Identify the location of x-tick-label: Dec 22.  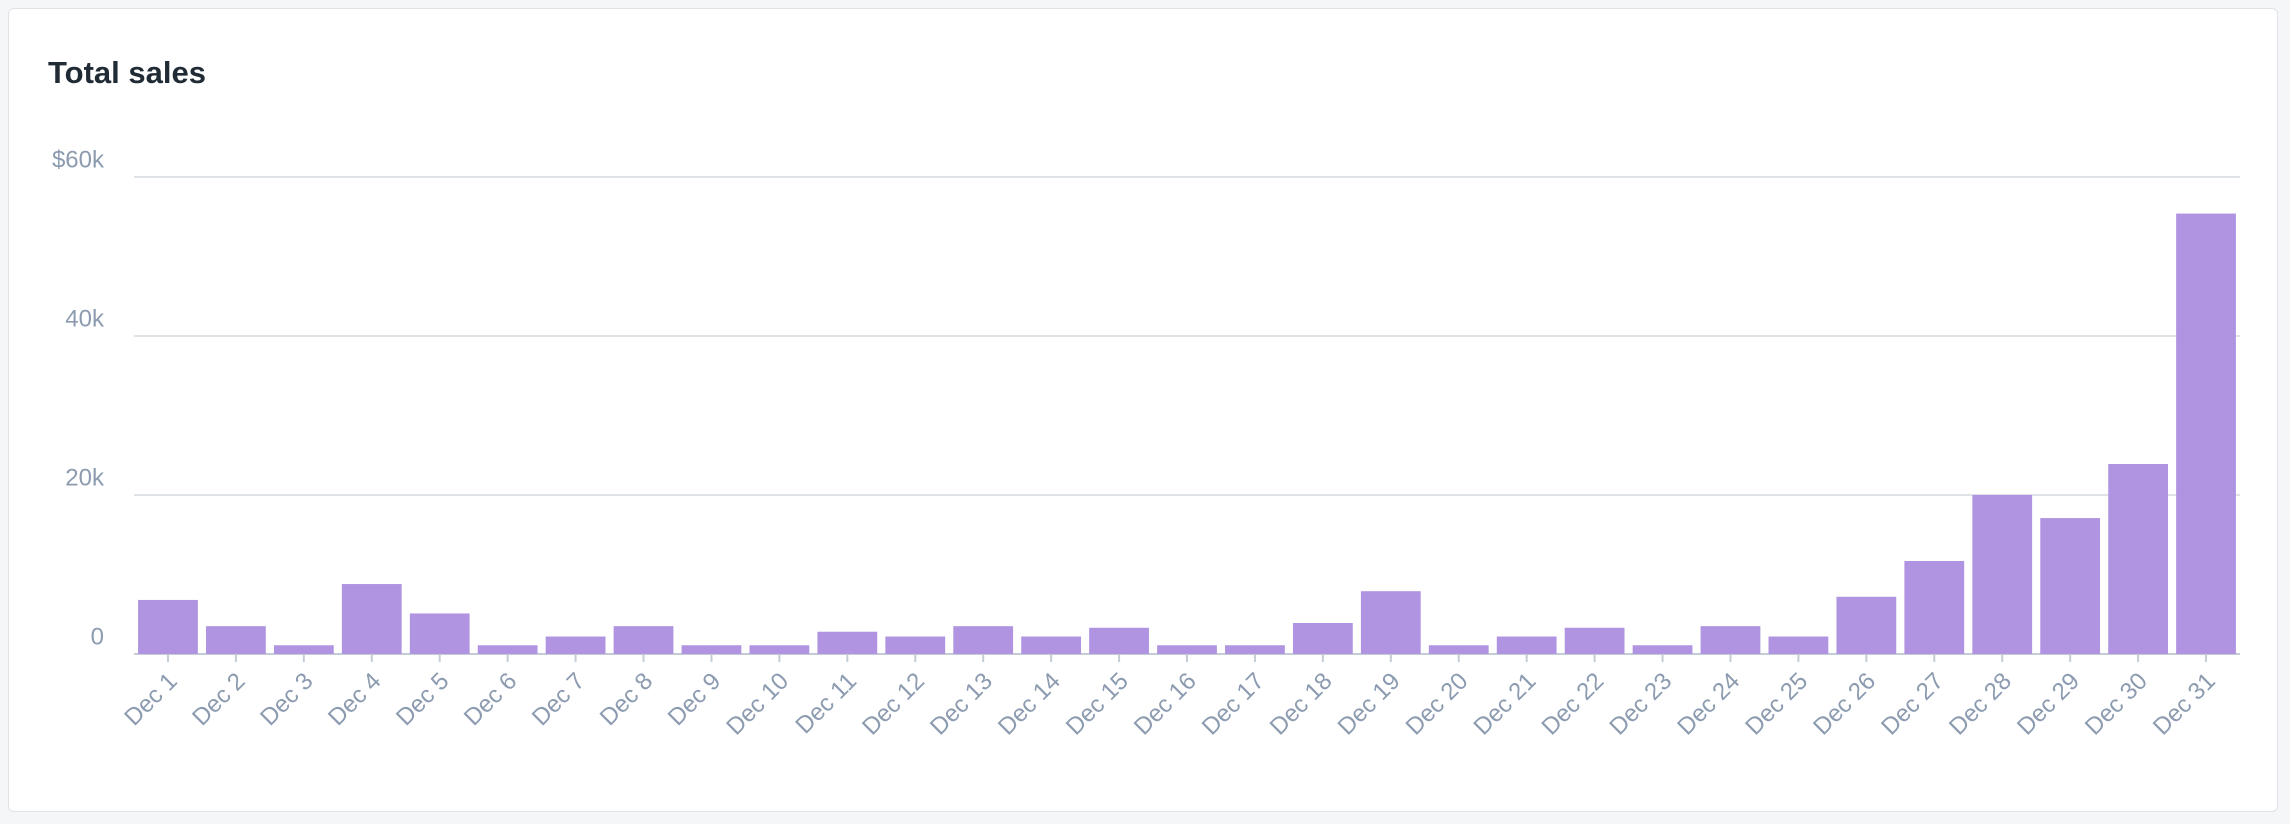
(1572, 704).